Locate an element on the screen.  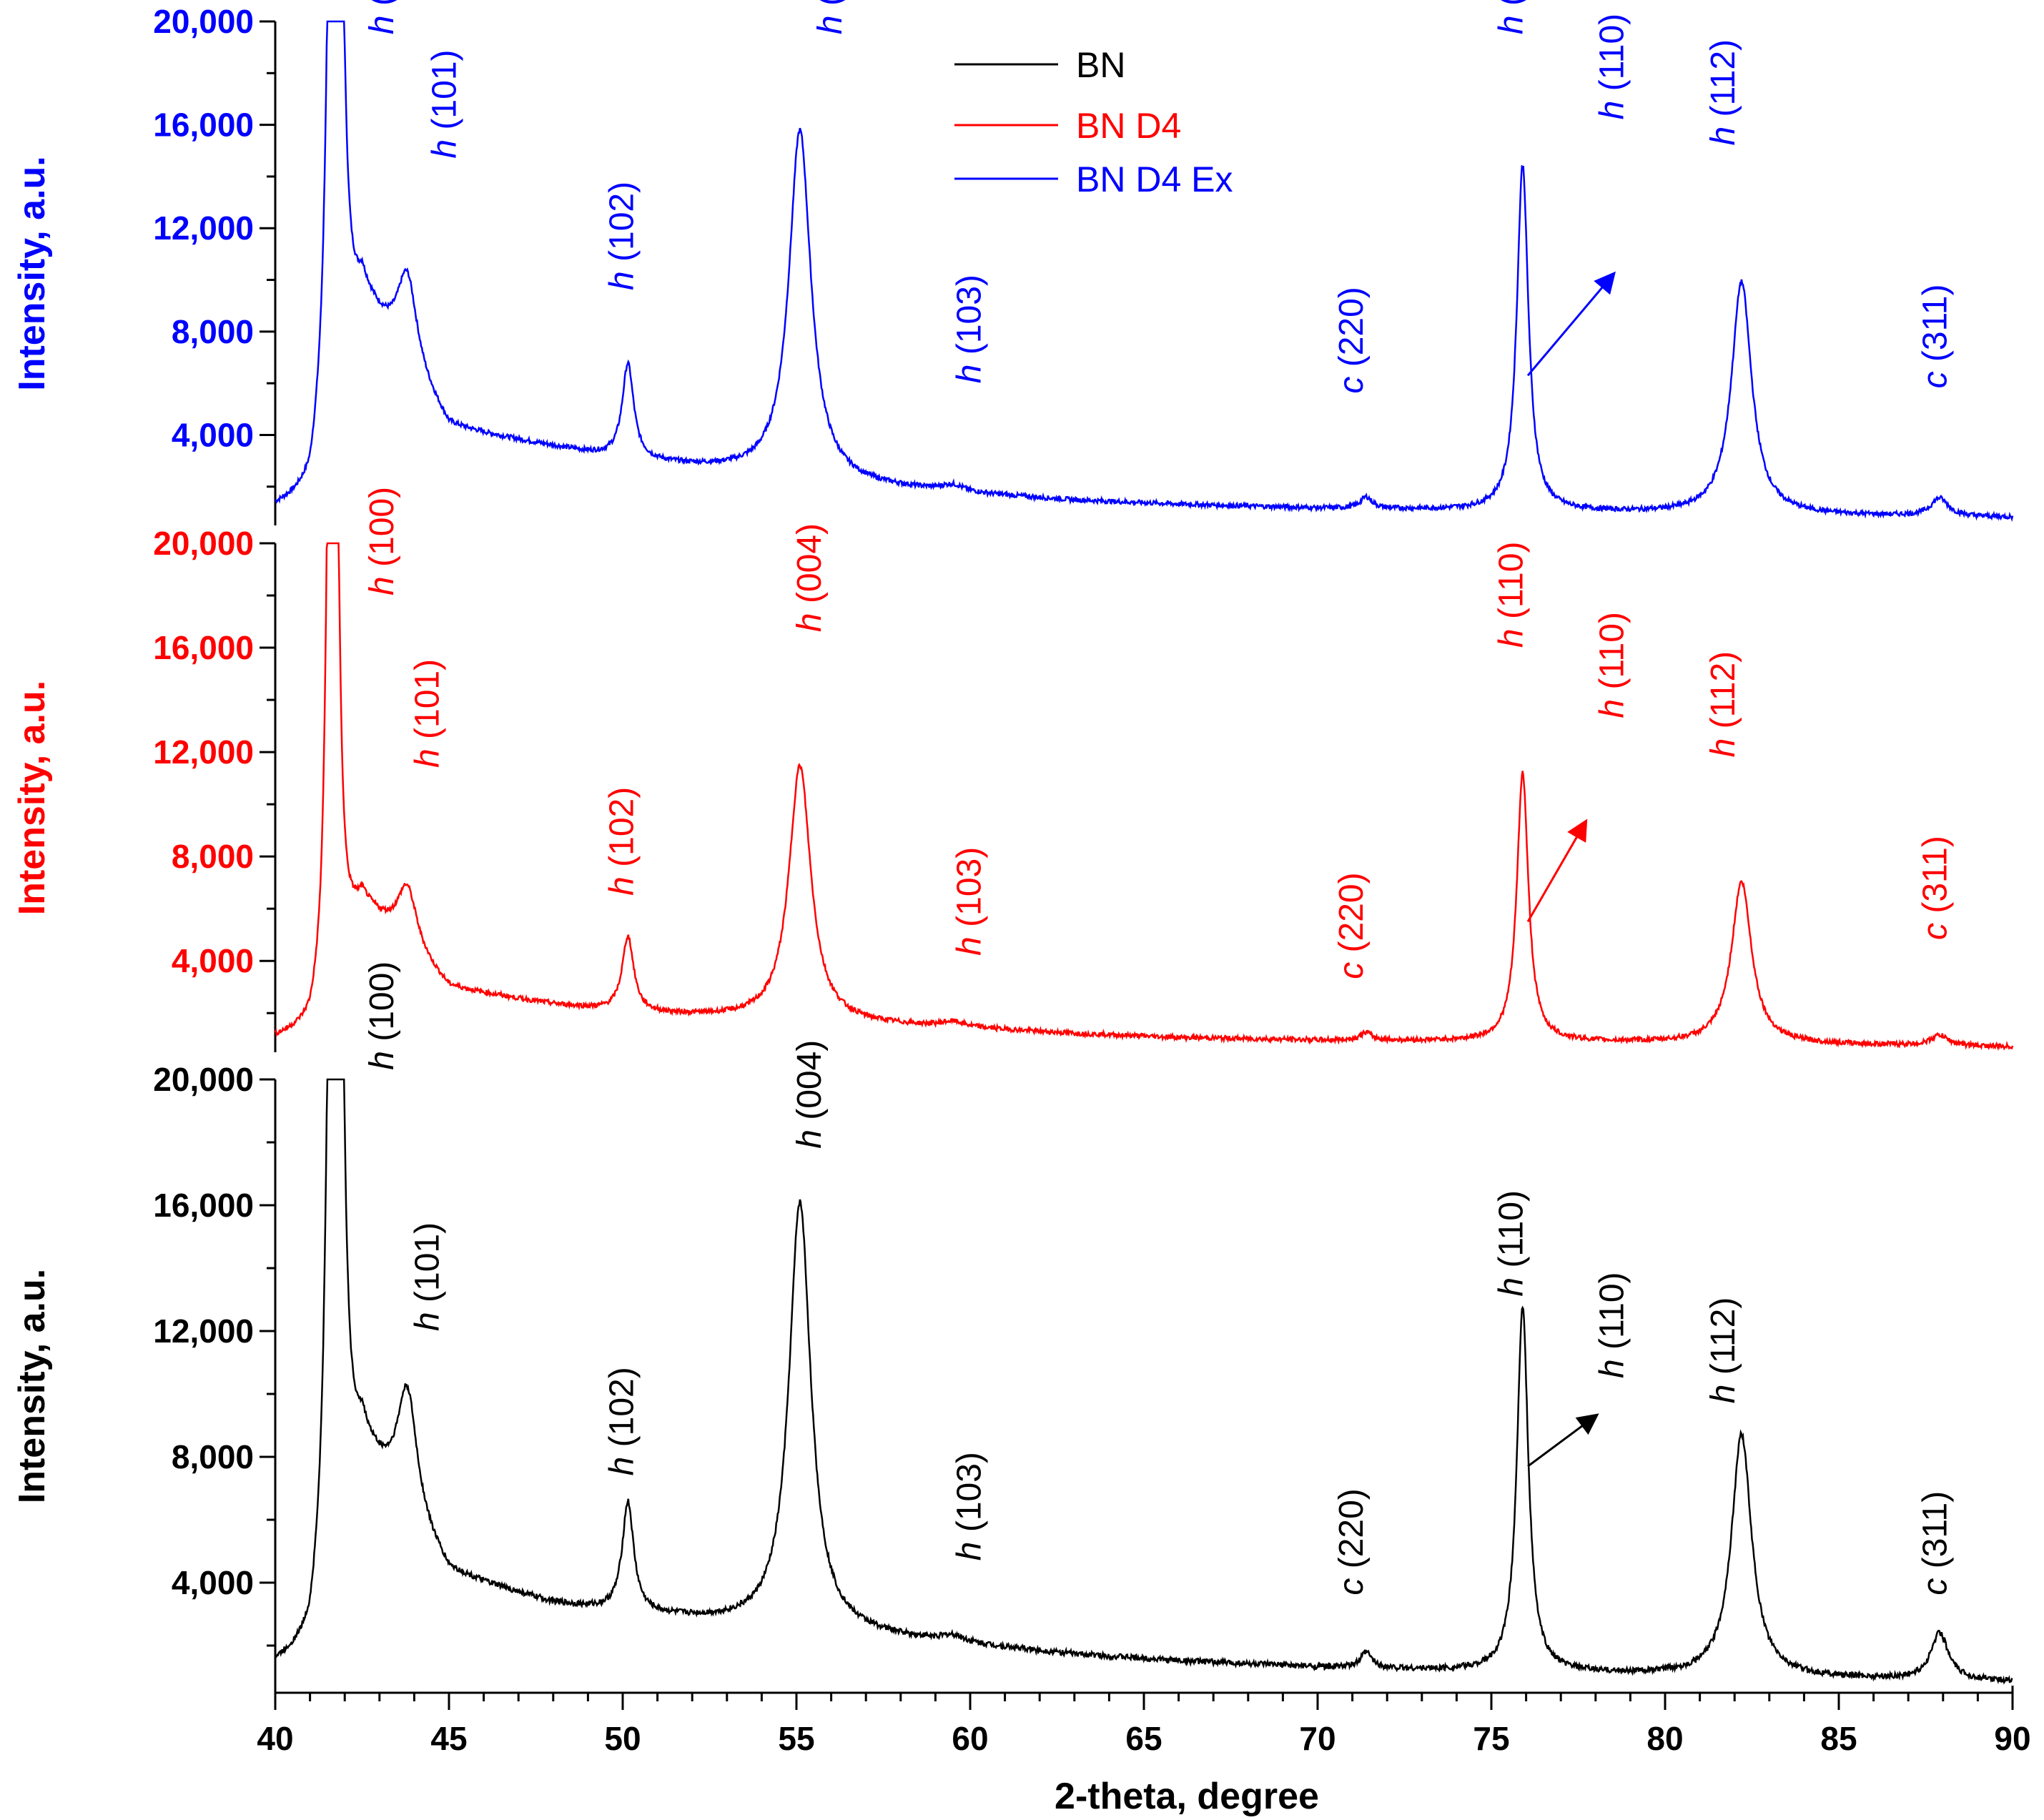
y-tick-label-red: 16,000 is located at coordinates (203, 647).